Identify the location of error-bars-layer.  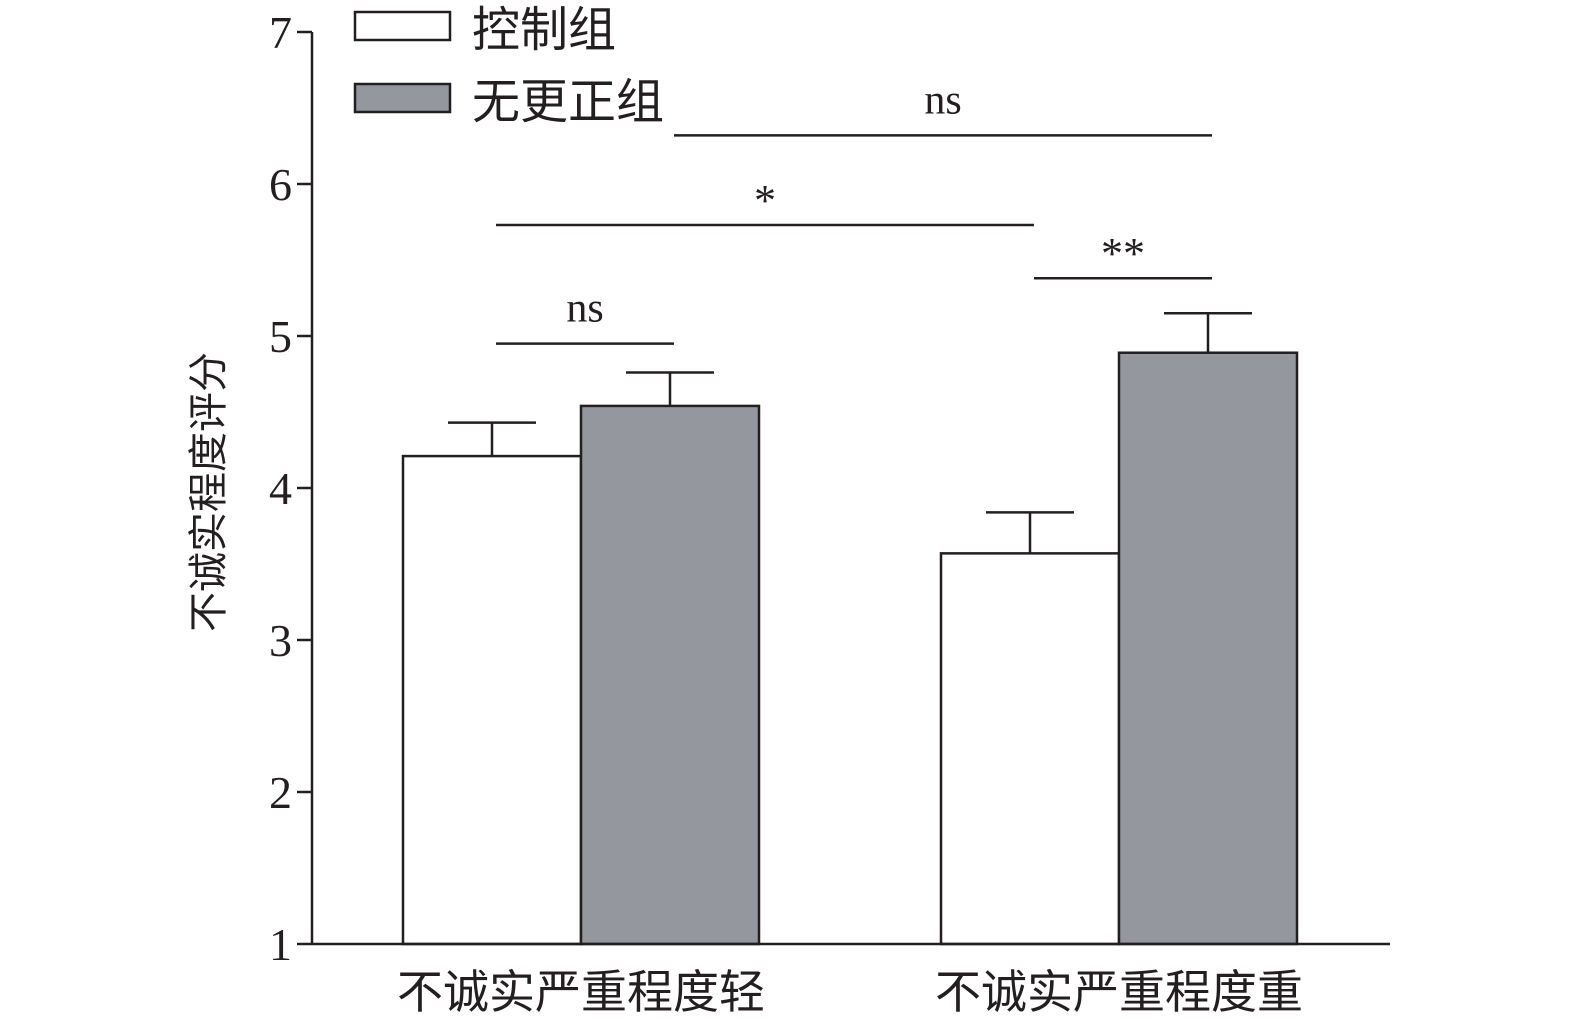
(850, 432).